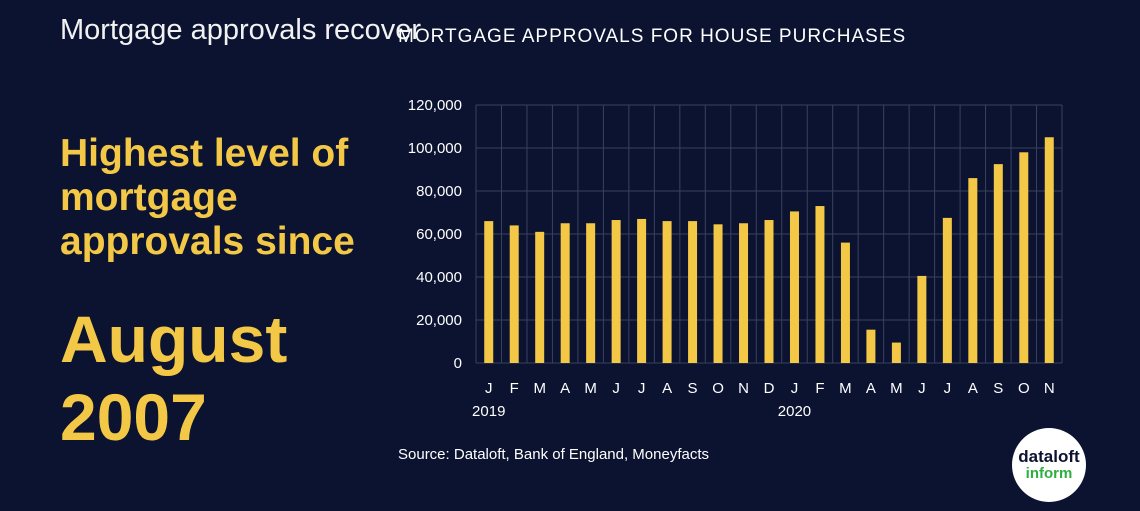 The width and height of the screenshot is (1140, 511). I want to click on y-tick-label: 0, so click(458, 363).